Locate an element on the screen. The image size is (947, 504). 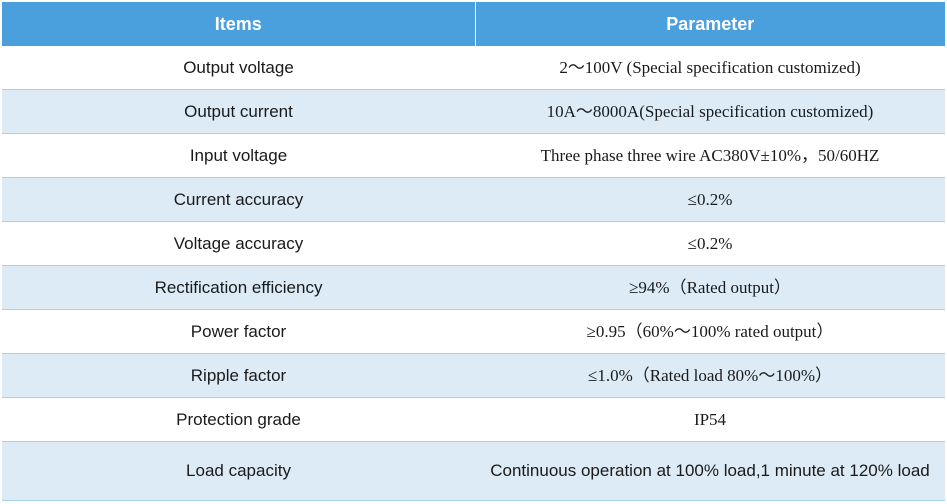
header-parameter: Parameter is located at coordinates (710, 24).